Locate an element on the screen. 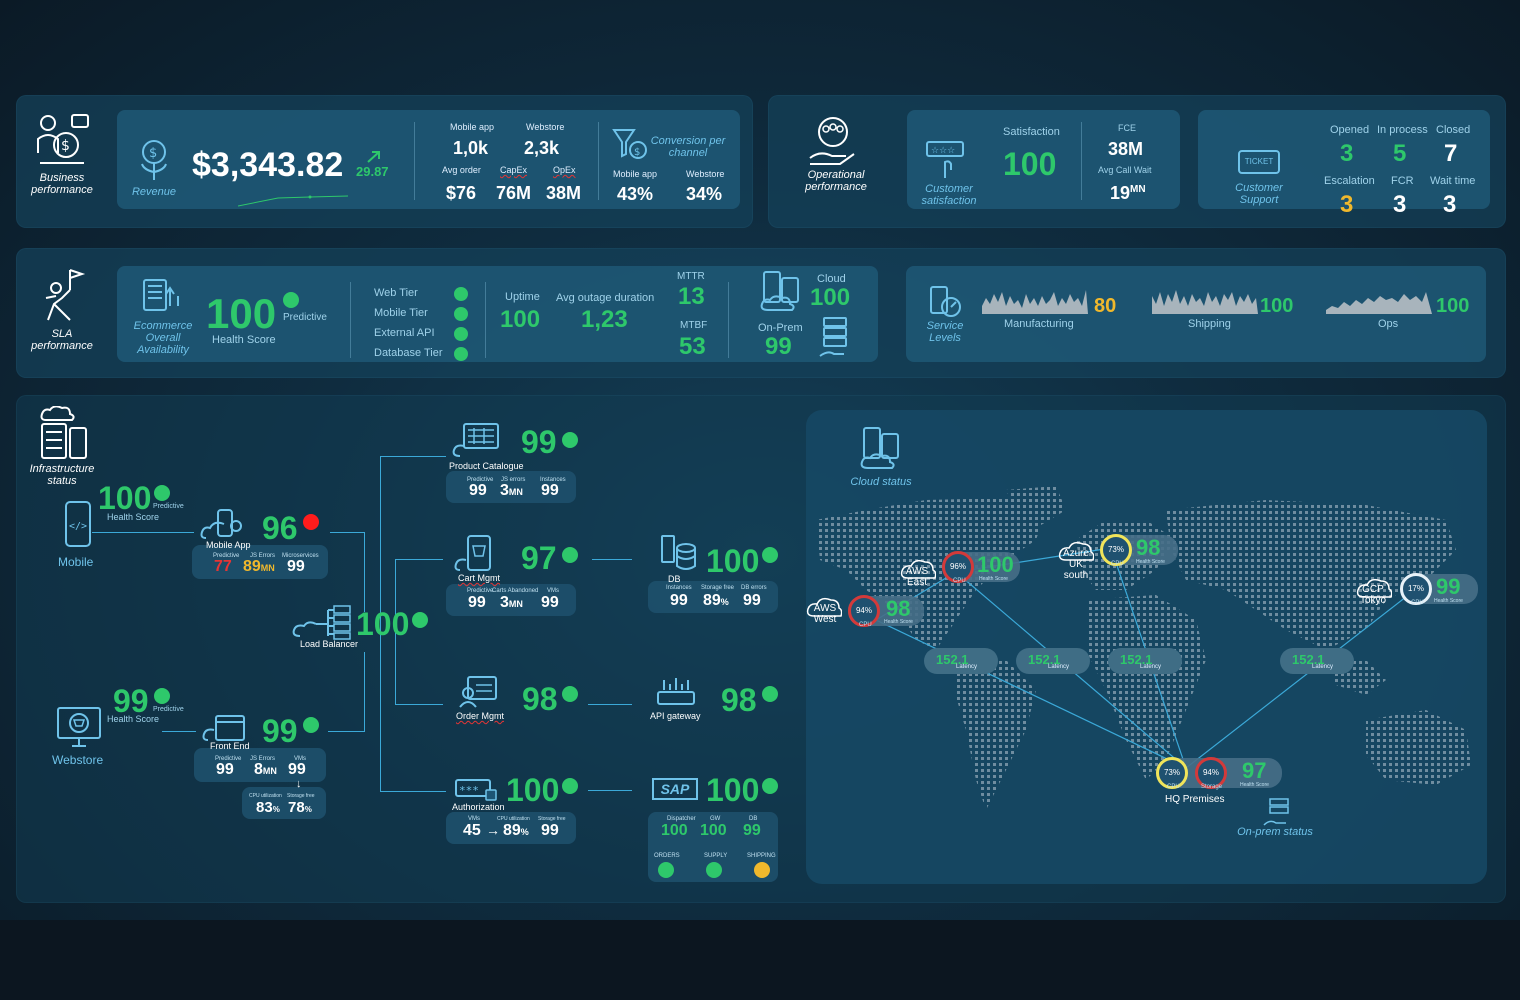 The height and width of the screenshot is (1000, 1520). mtbf-value: 53 is located at coordinates (692, 346).